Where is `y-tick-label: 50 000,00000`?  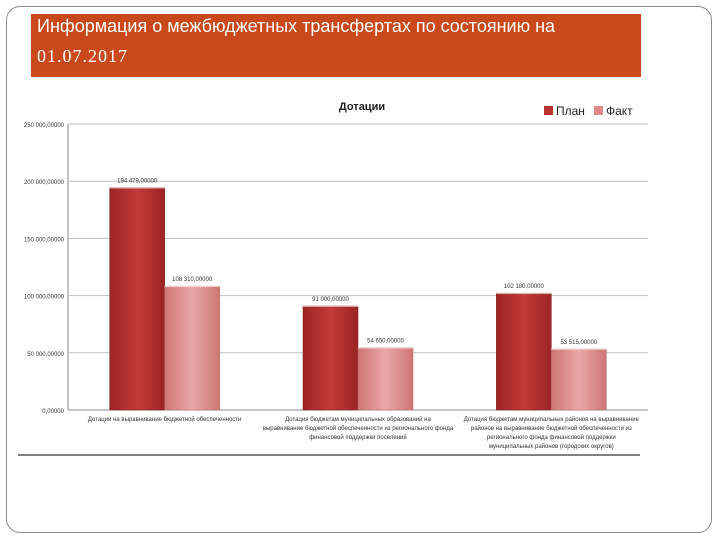 y-tick-label: 50 000,00000 is located at coordinates (45, 355).